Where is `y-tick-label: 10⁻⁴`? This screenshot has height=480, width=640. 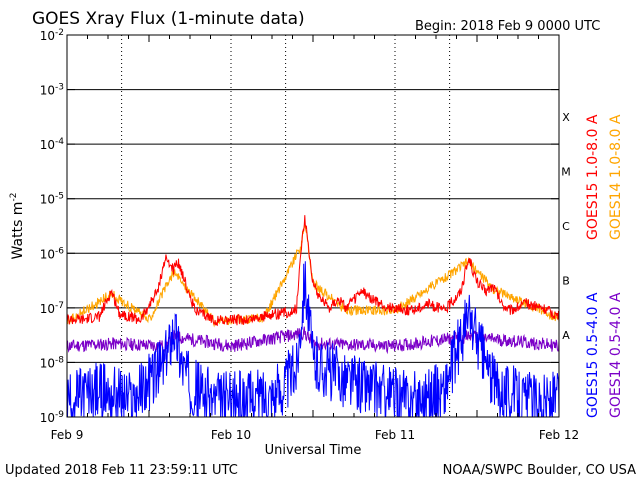 y-tick-label: 10⁻⁴ is located at coordinates (52, 144).